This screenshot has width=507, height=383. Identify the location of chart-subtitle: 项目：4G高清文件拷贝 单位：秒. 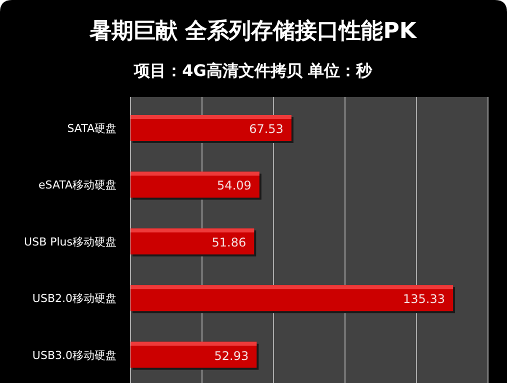
(253, 70).